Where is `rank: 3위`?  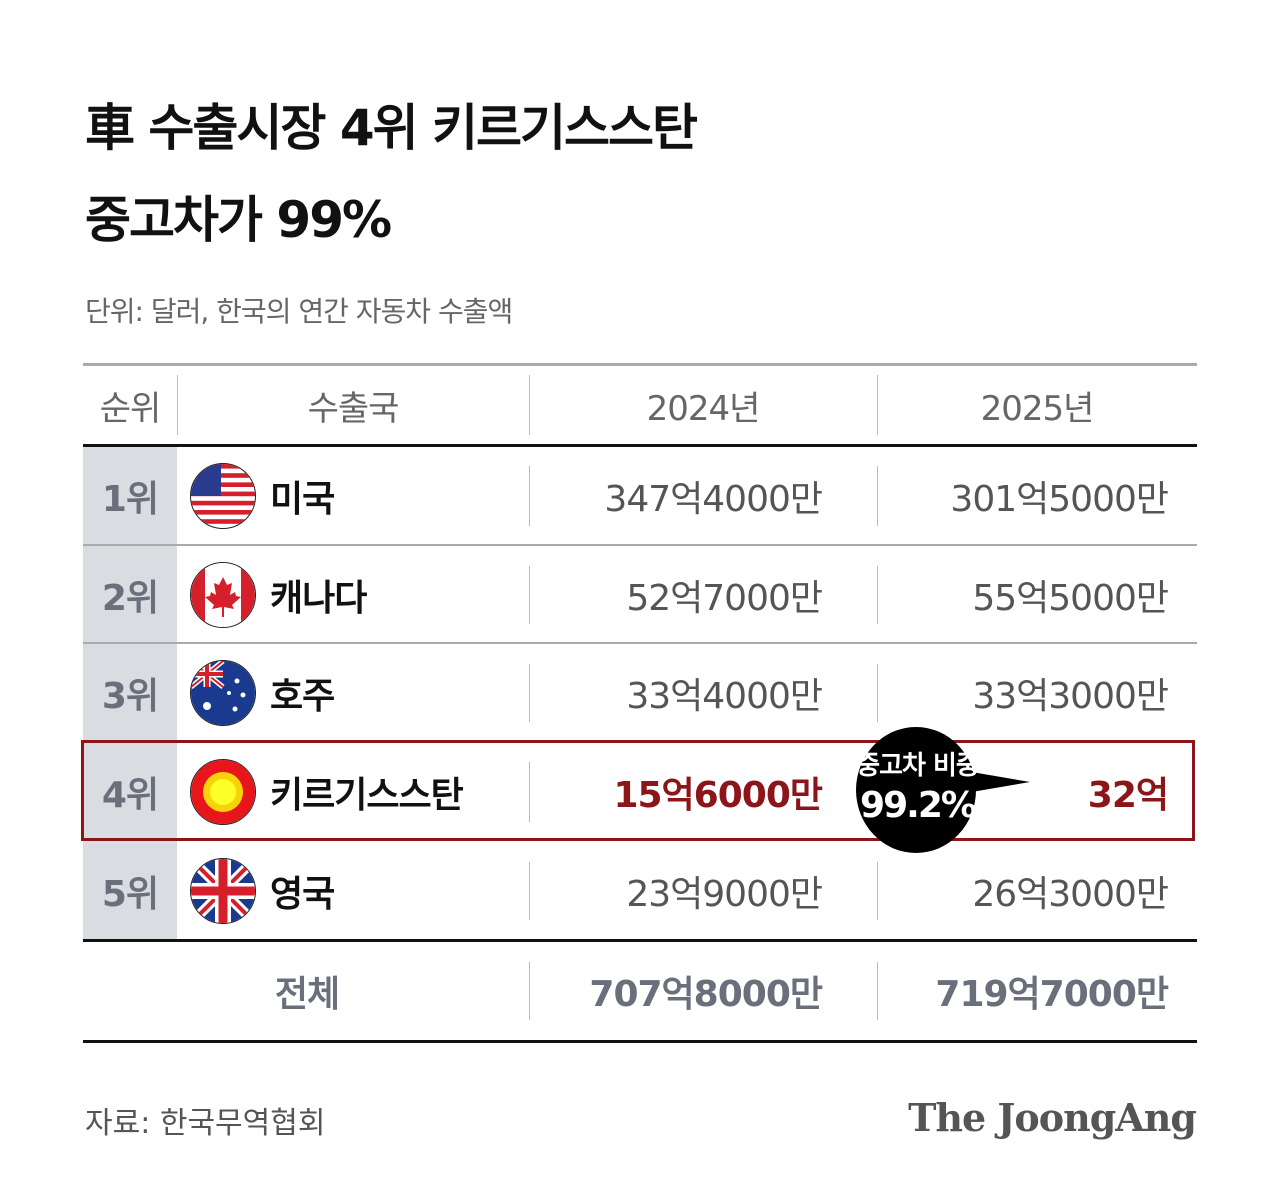 rank: 3위 is located at coordinates (130, 696).